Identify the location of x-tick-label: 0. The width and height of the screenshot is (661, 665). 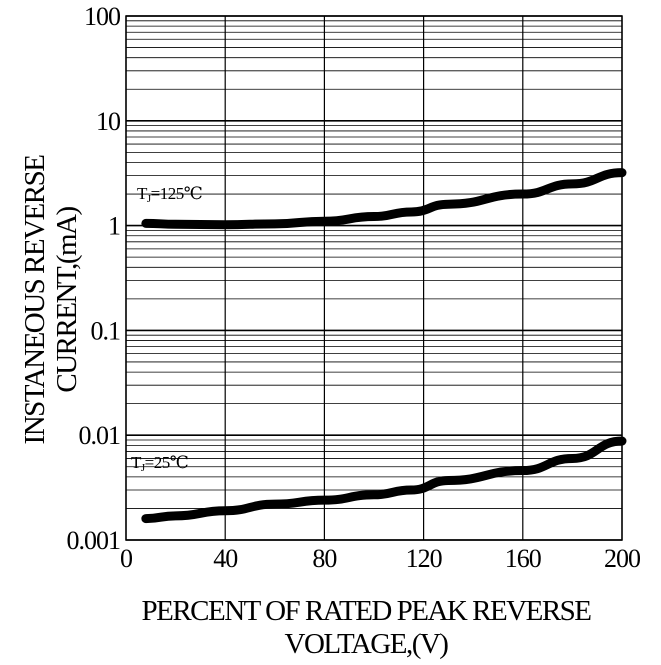
(126, 558).